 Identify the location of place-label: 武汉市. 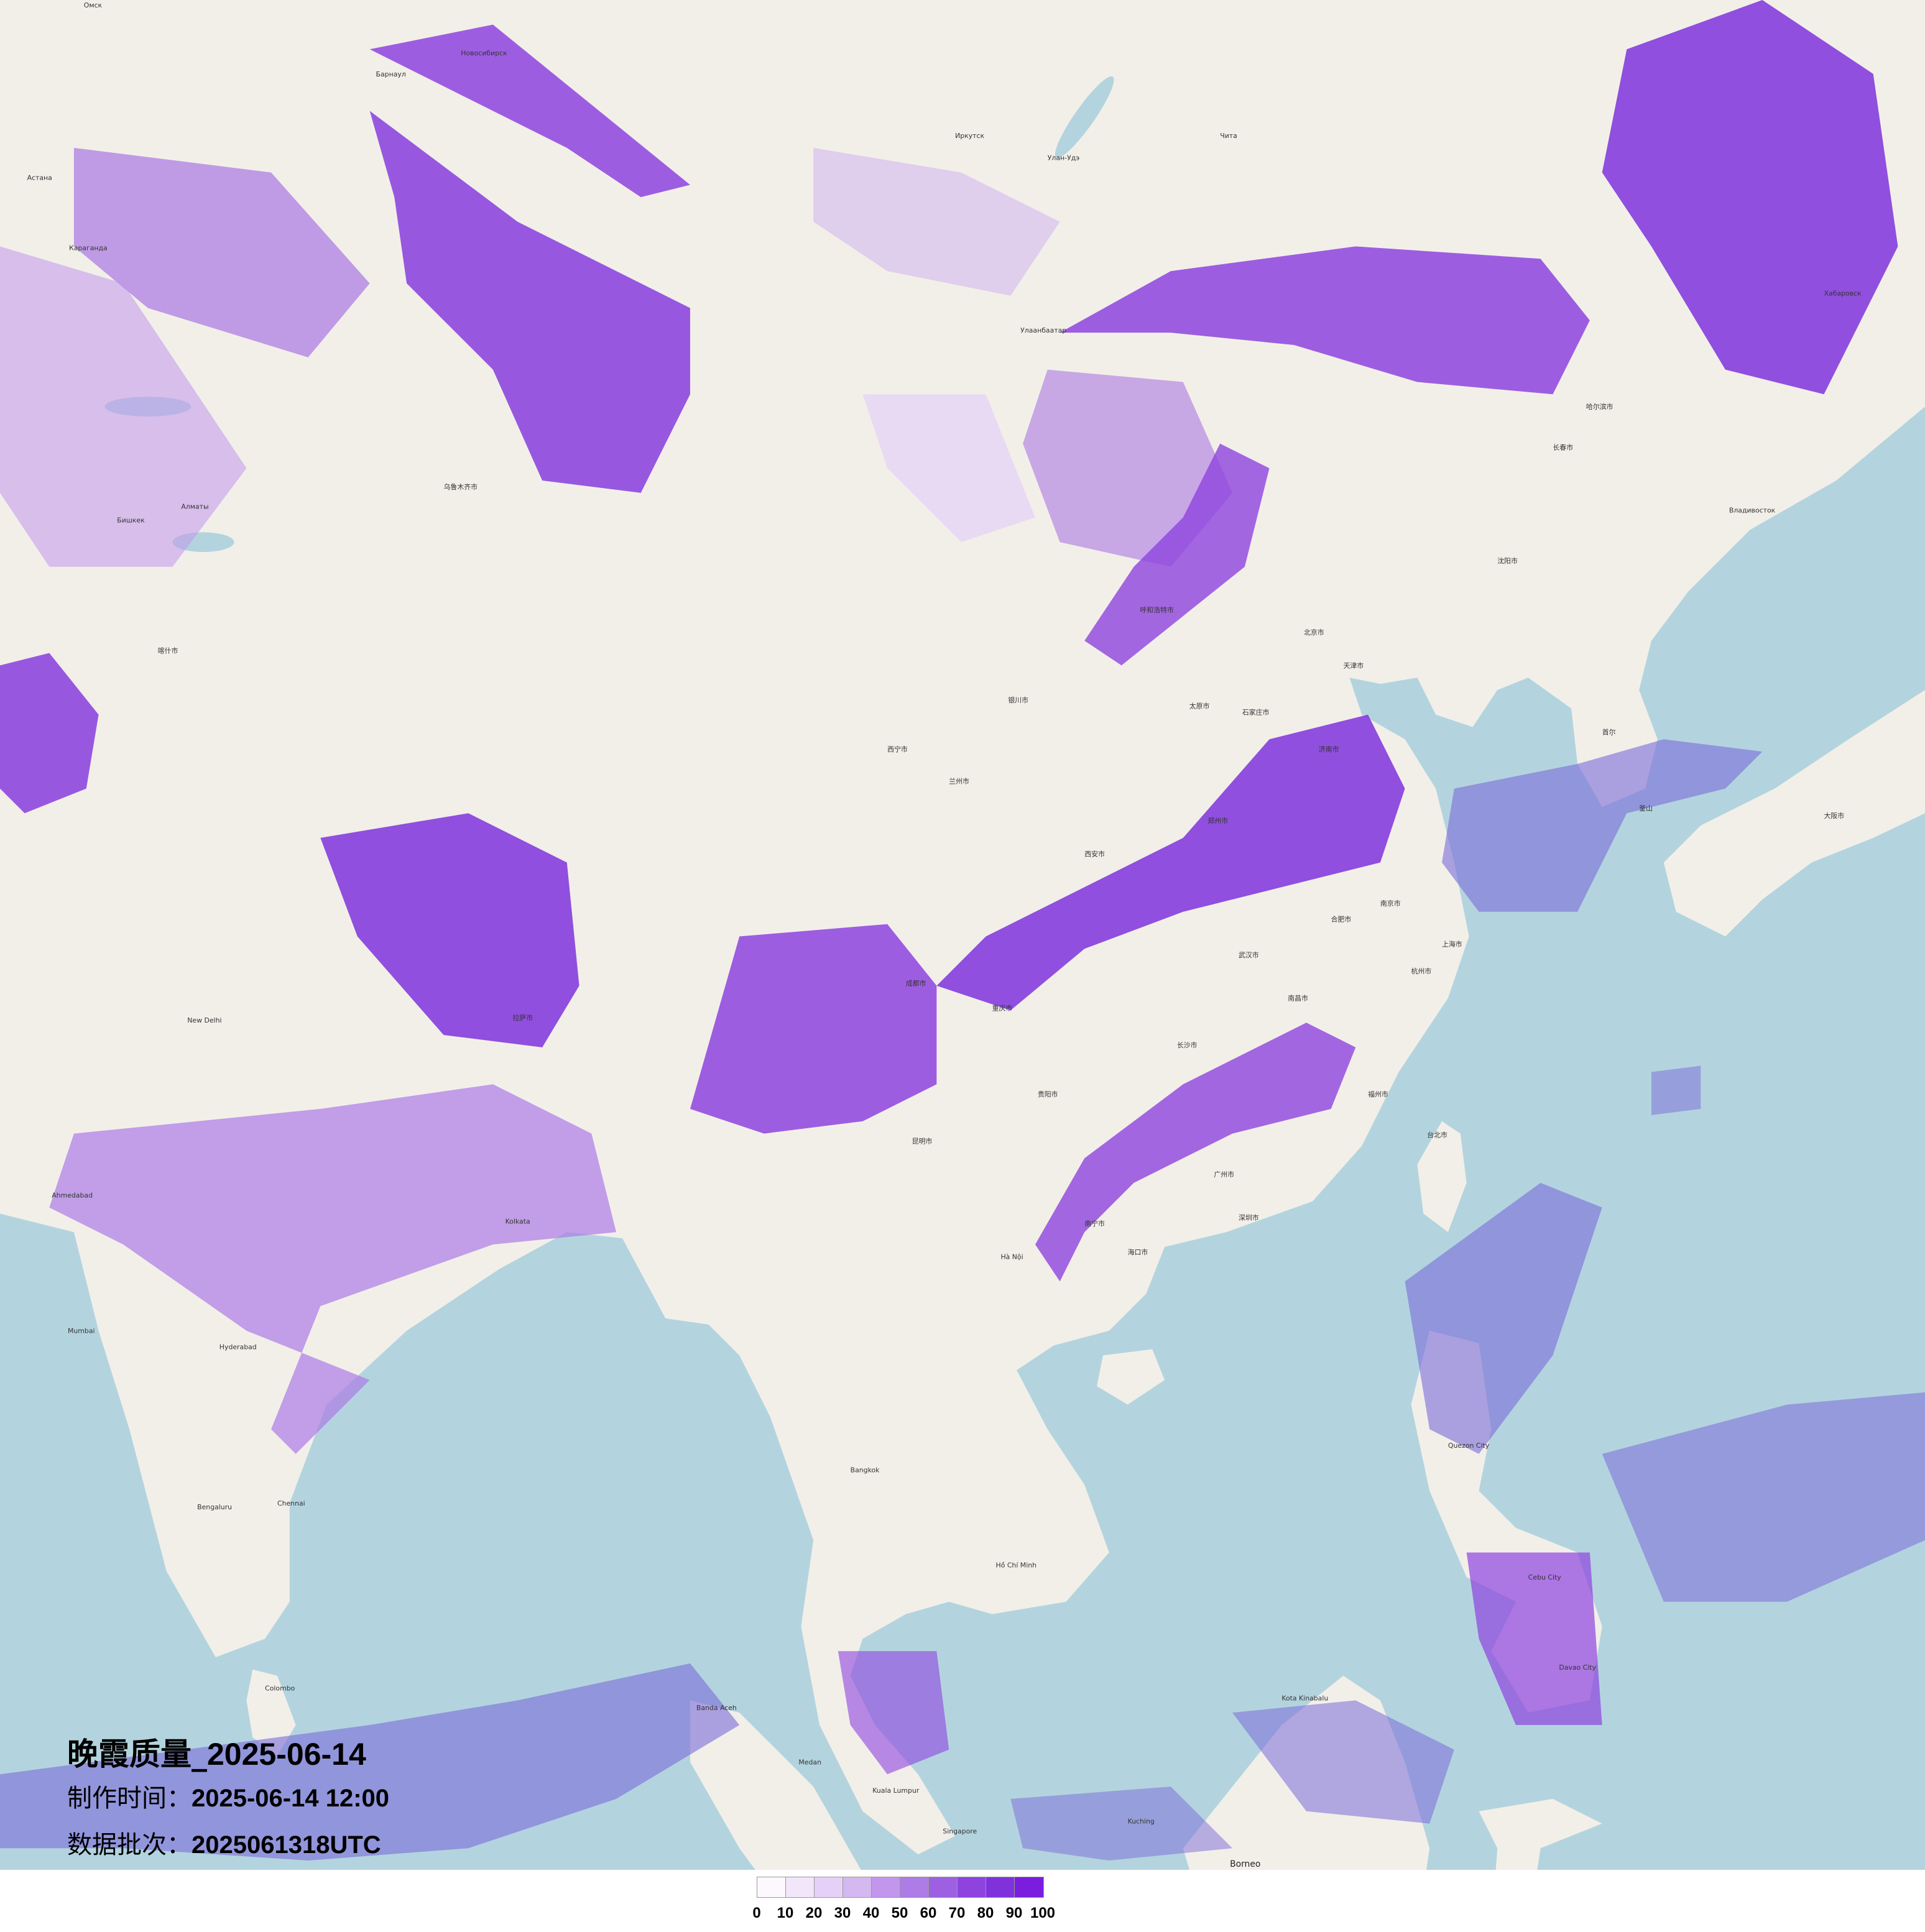
(1249, 954).